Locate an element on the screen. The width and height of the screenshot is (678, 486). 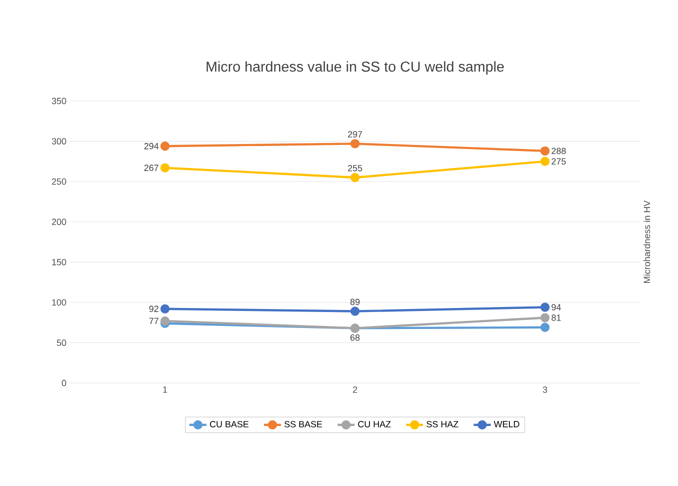
legend-label: SS HAZ is located at coordinates (442, 424).